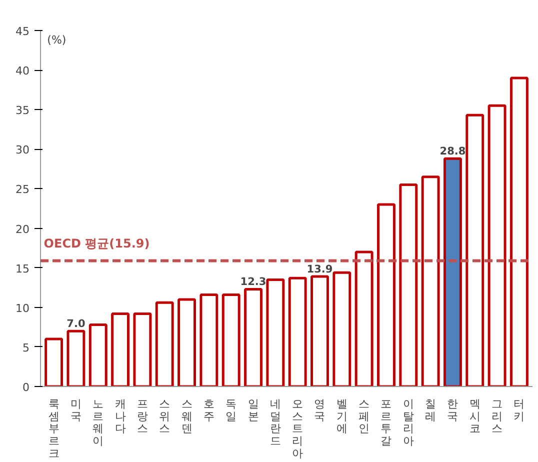  What do you see at coordinates (298, 429) in the screenshot?
I see `x-tick-label: 오스트리아` at bounding box center [298, 429].